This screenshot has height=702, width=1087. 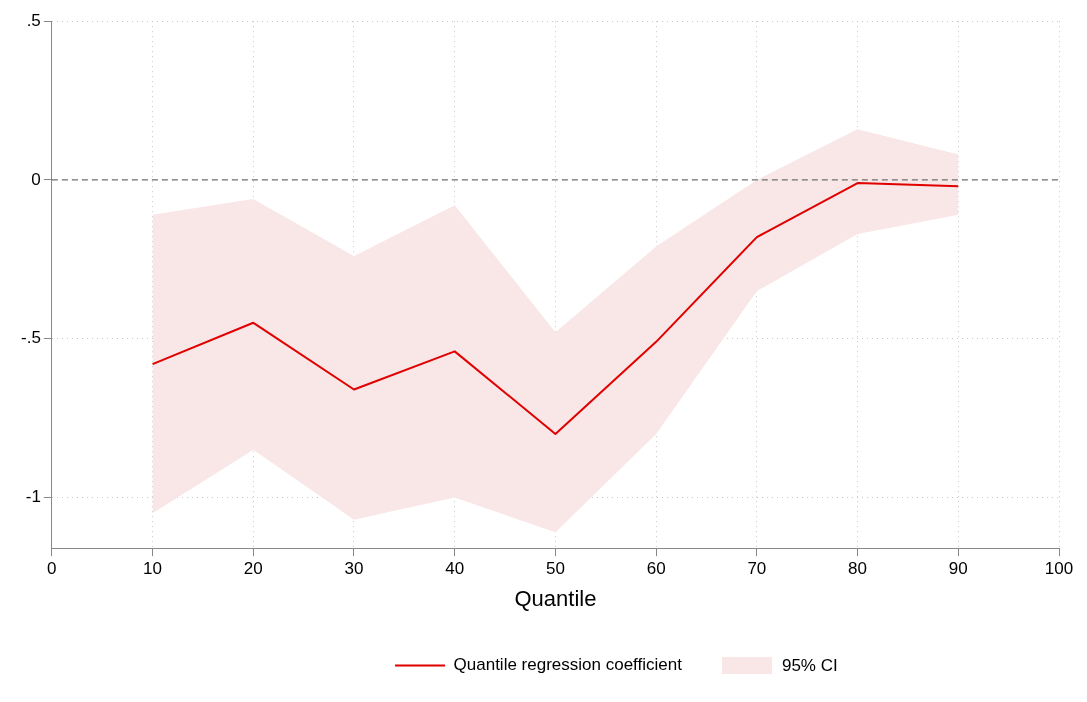 I want to click on x-tick-label: 40, so click(x=455, y=569).